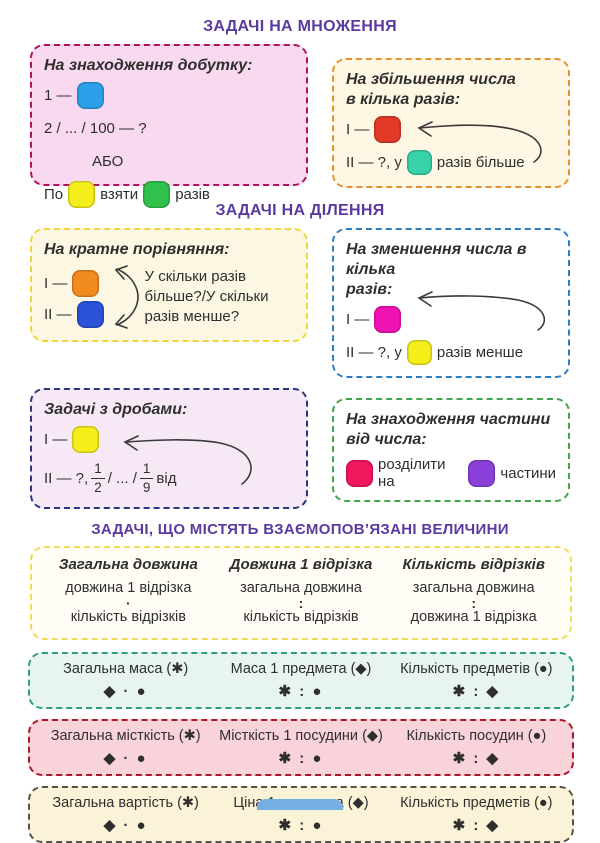  What do you see at coordinates (125, 815) in the screenshot?
I see `cost-total-cell: Загальна вартість (✱) ◆ · ●` at bounding box center [125, 815].